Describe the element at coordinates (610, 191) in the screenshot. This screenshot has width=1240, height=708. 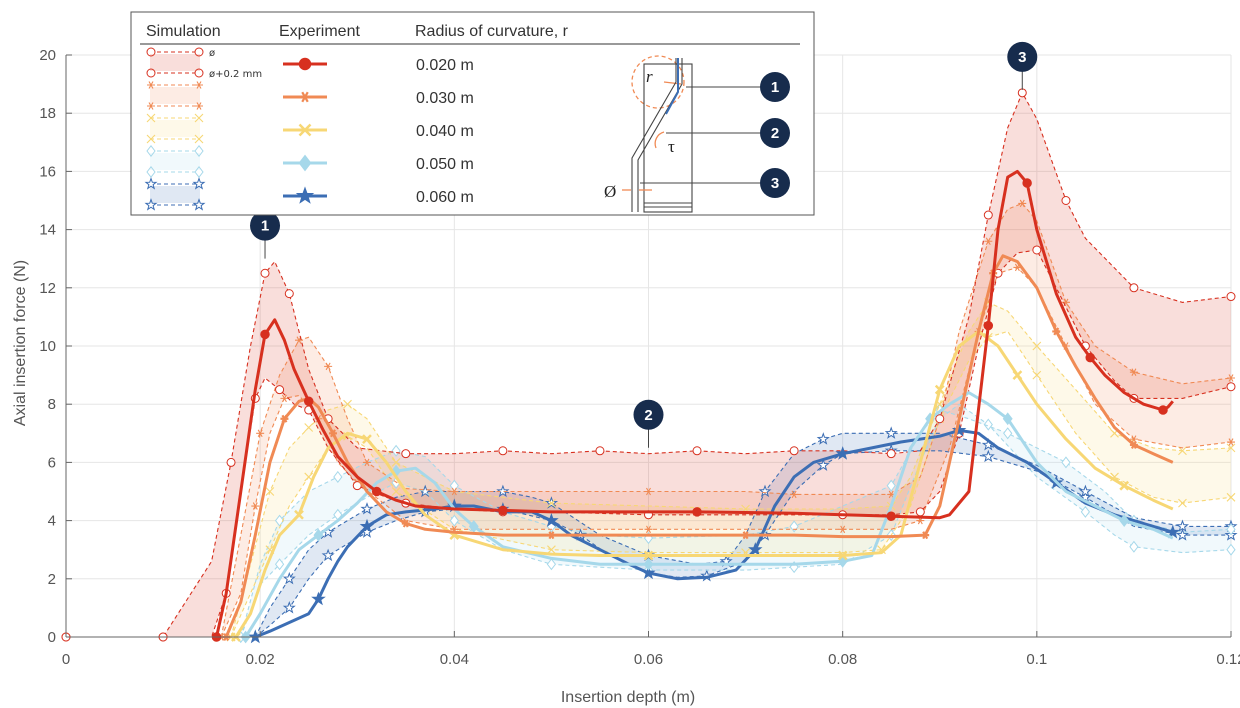
I see `diameter-label: Ø` at that location.